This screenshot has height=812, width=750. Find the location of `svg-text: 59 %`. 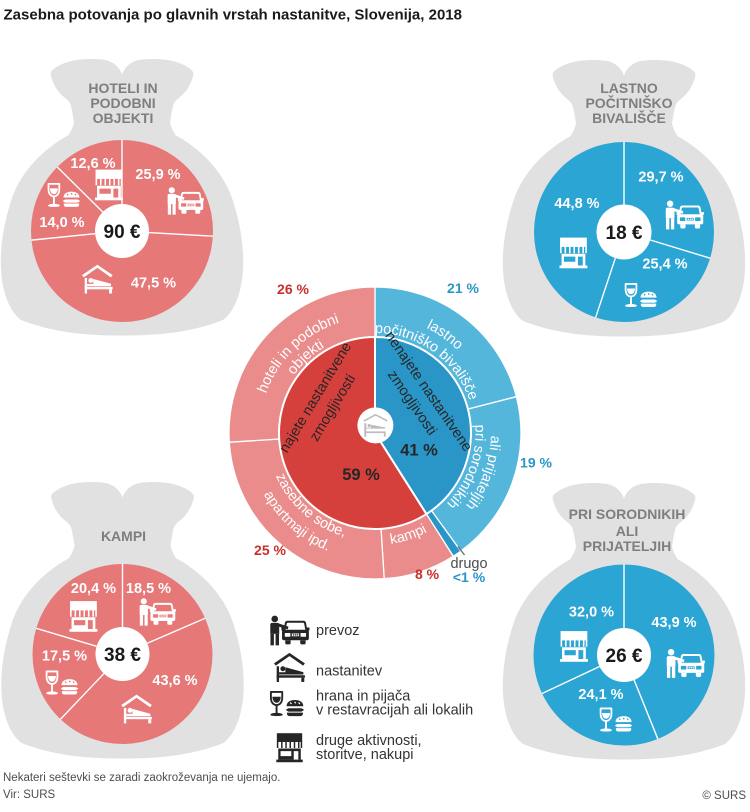

svg-text: 59 % is located at coordinates (361, 475).